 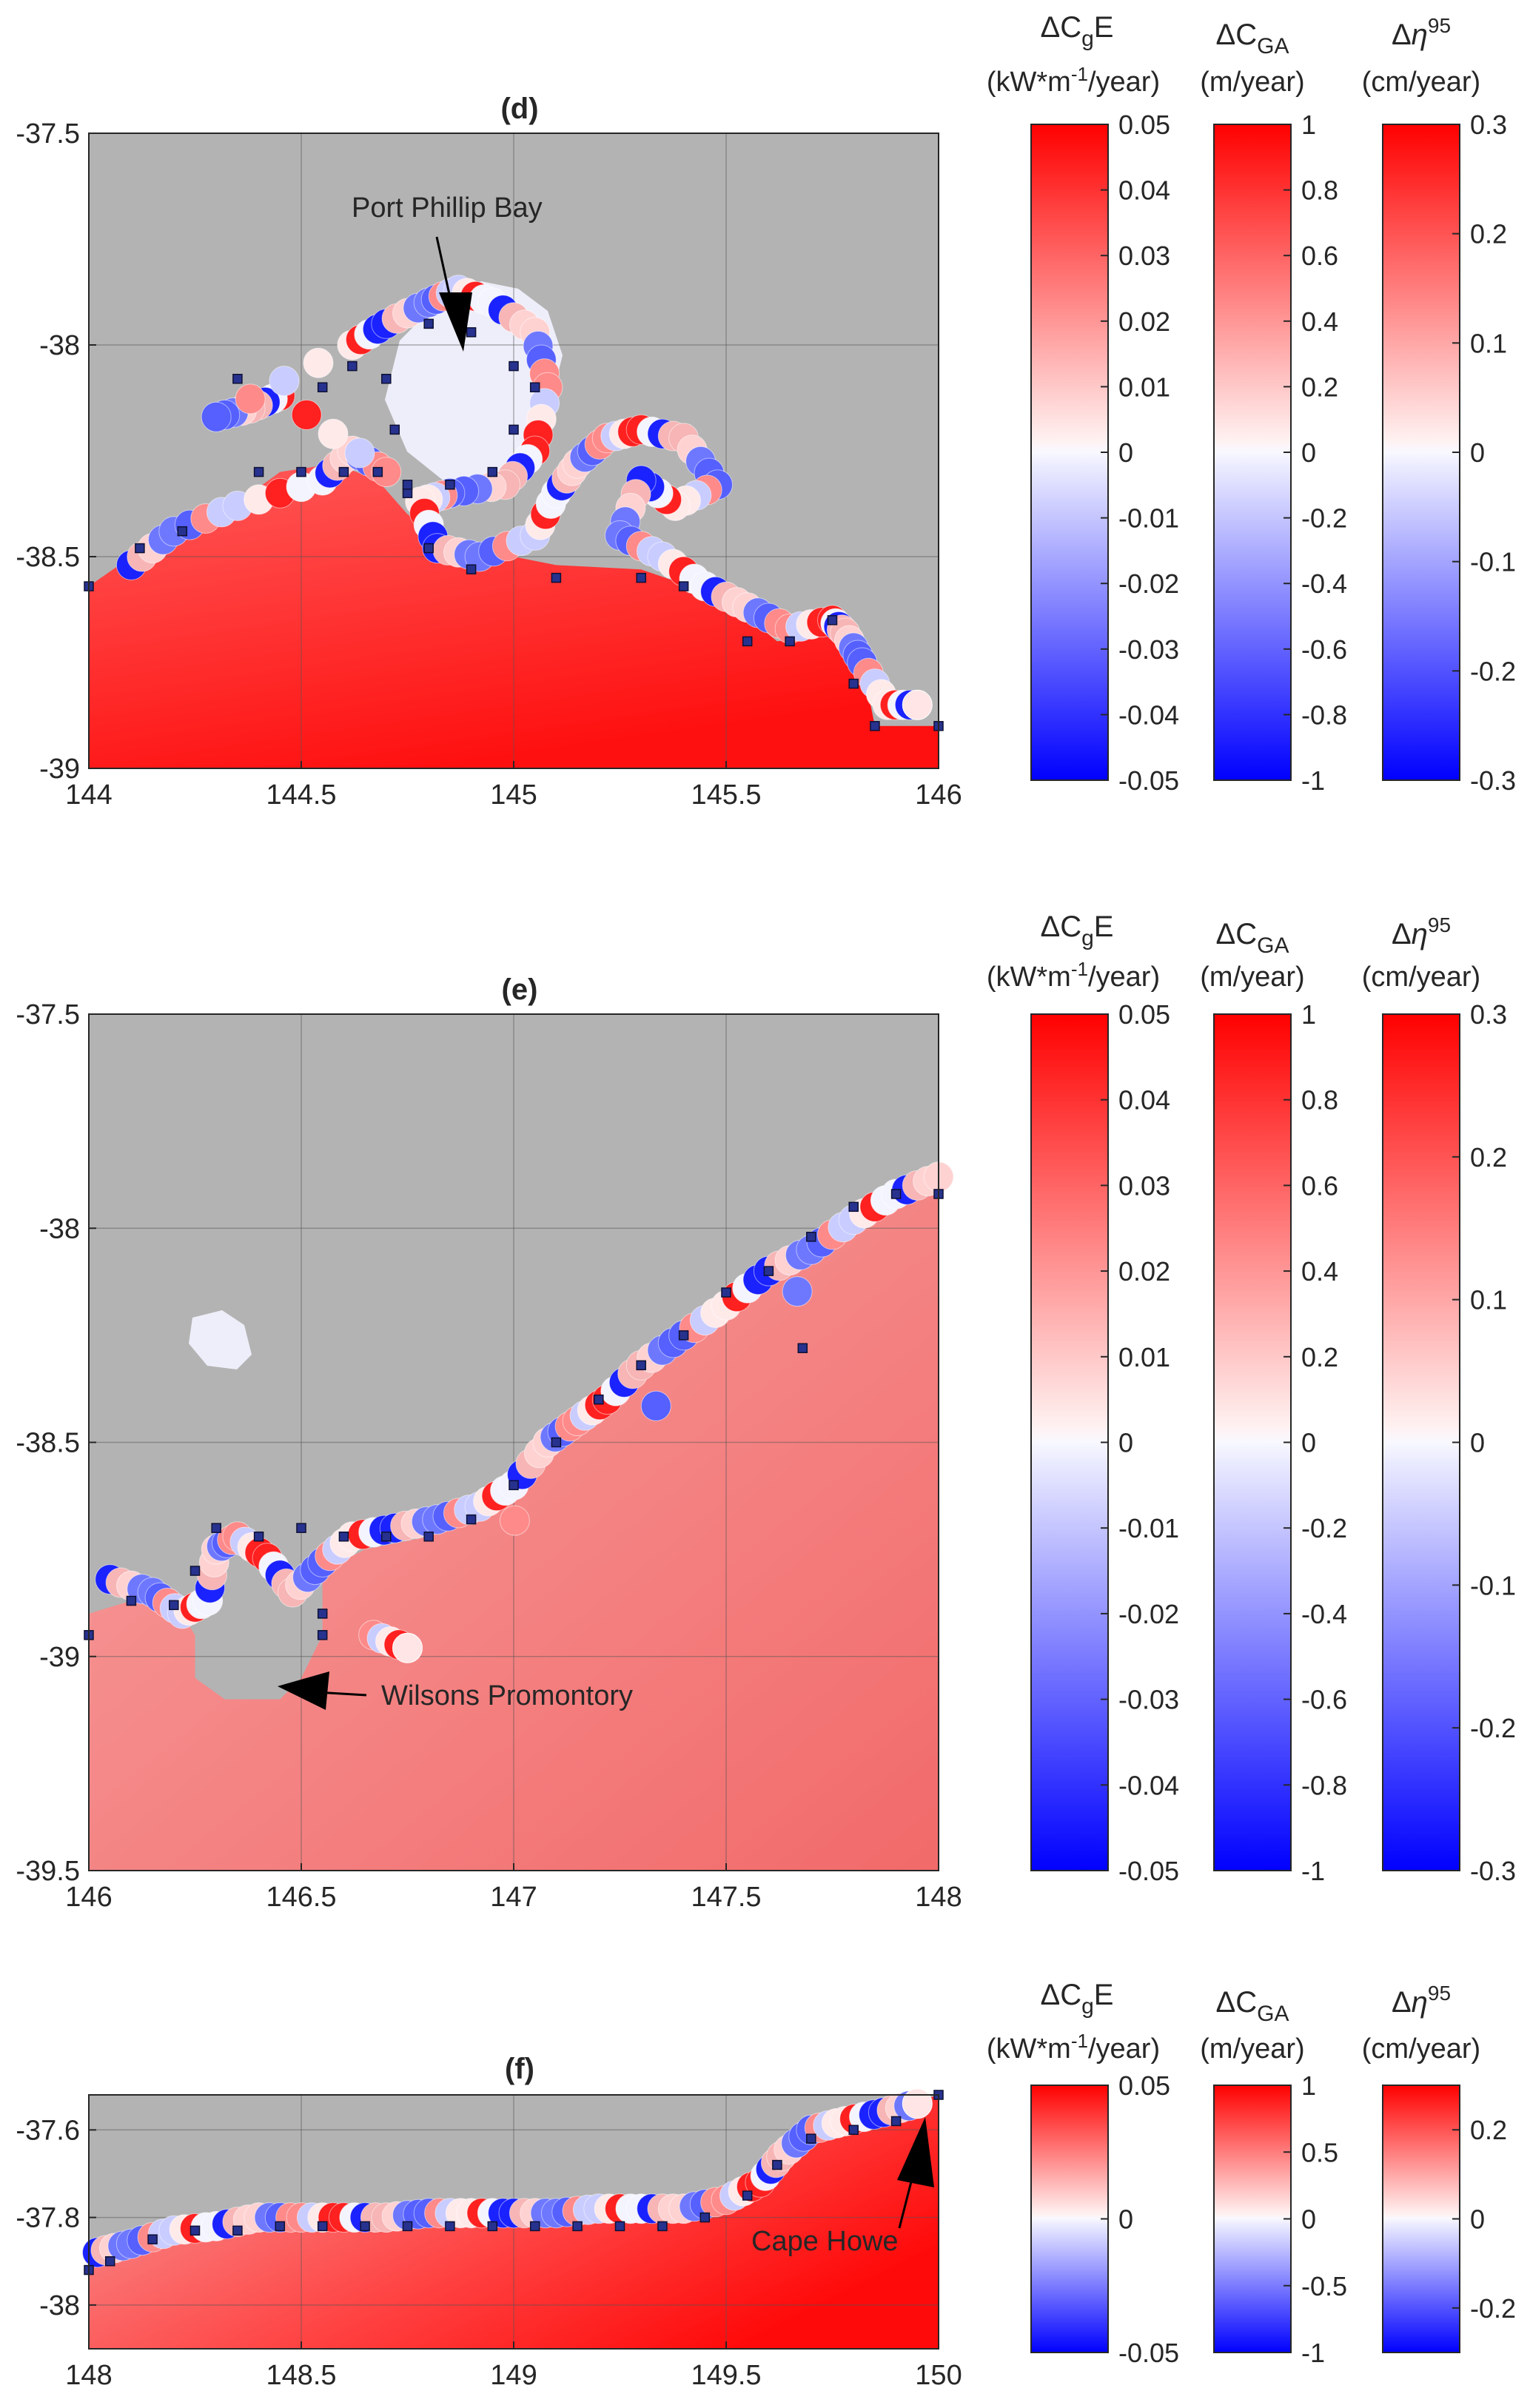 What do you see at coordinates (1252, 82) in the screenshot?
I see `colorbar-unit: (m/year)` at bounding box center [1252, 82].